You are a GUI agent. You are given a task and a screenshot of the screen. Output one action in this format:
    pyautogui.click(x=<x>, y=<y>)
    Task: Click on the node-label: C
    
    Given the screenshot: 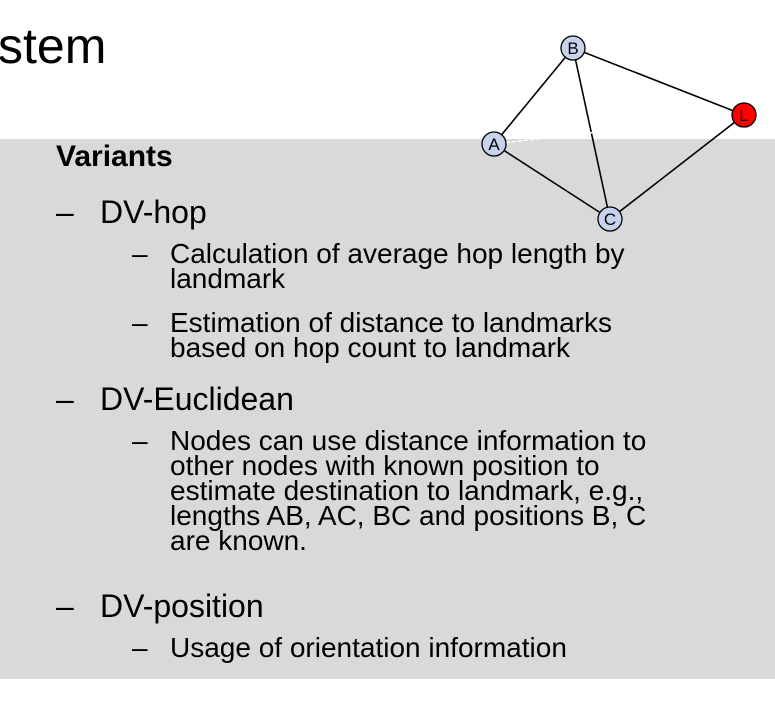 What is the action you would take?
    pyautogui.click(x=610, y=219)
    